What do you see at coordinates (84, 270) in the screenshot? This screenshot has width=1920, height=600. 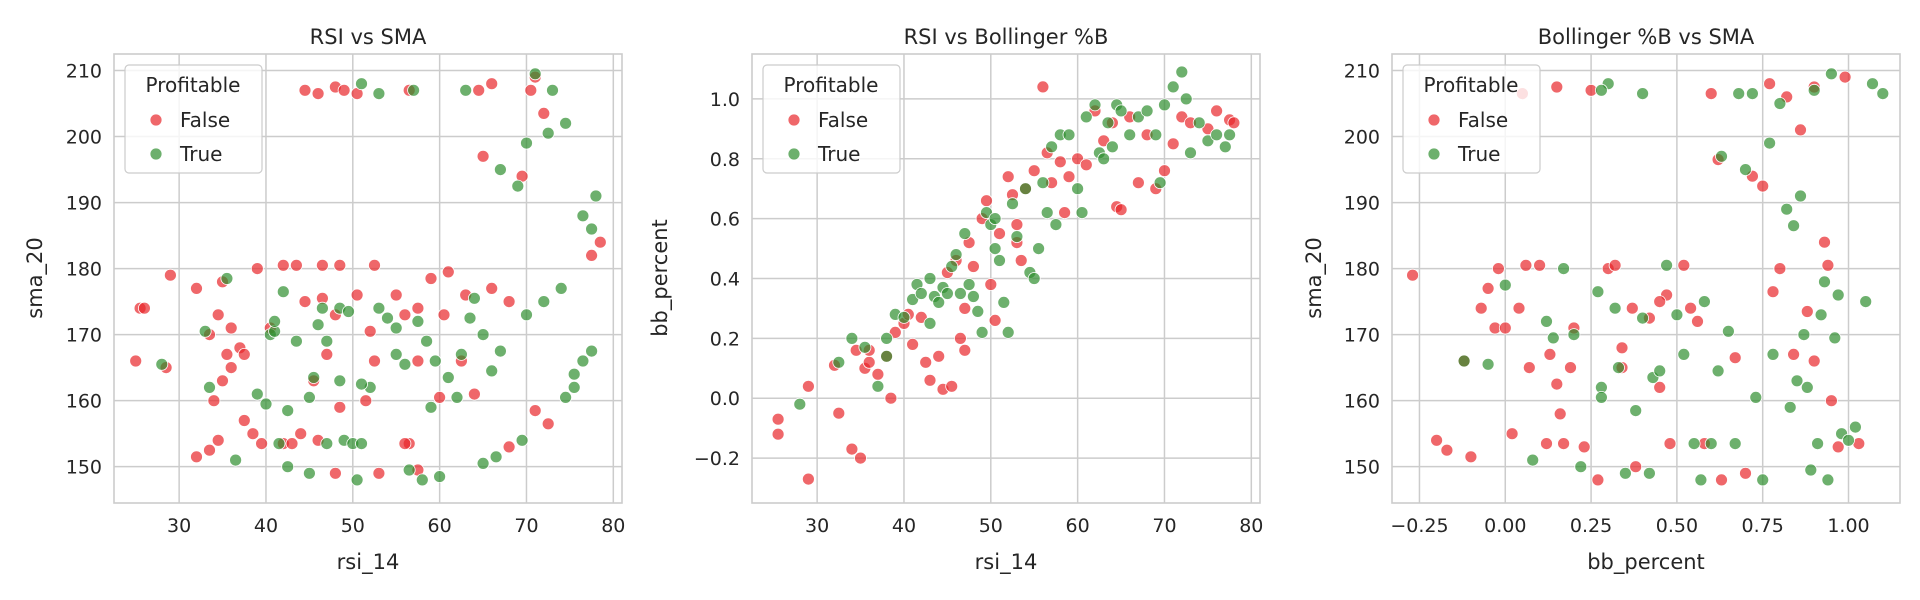 I see `y-ticks: 150 160 170 180 190 200 210` at bounding box center [84, 270].